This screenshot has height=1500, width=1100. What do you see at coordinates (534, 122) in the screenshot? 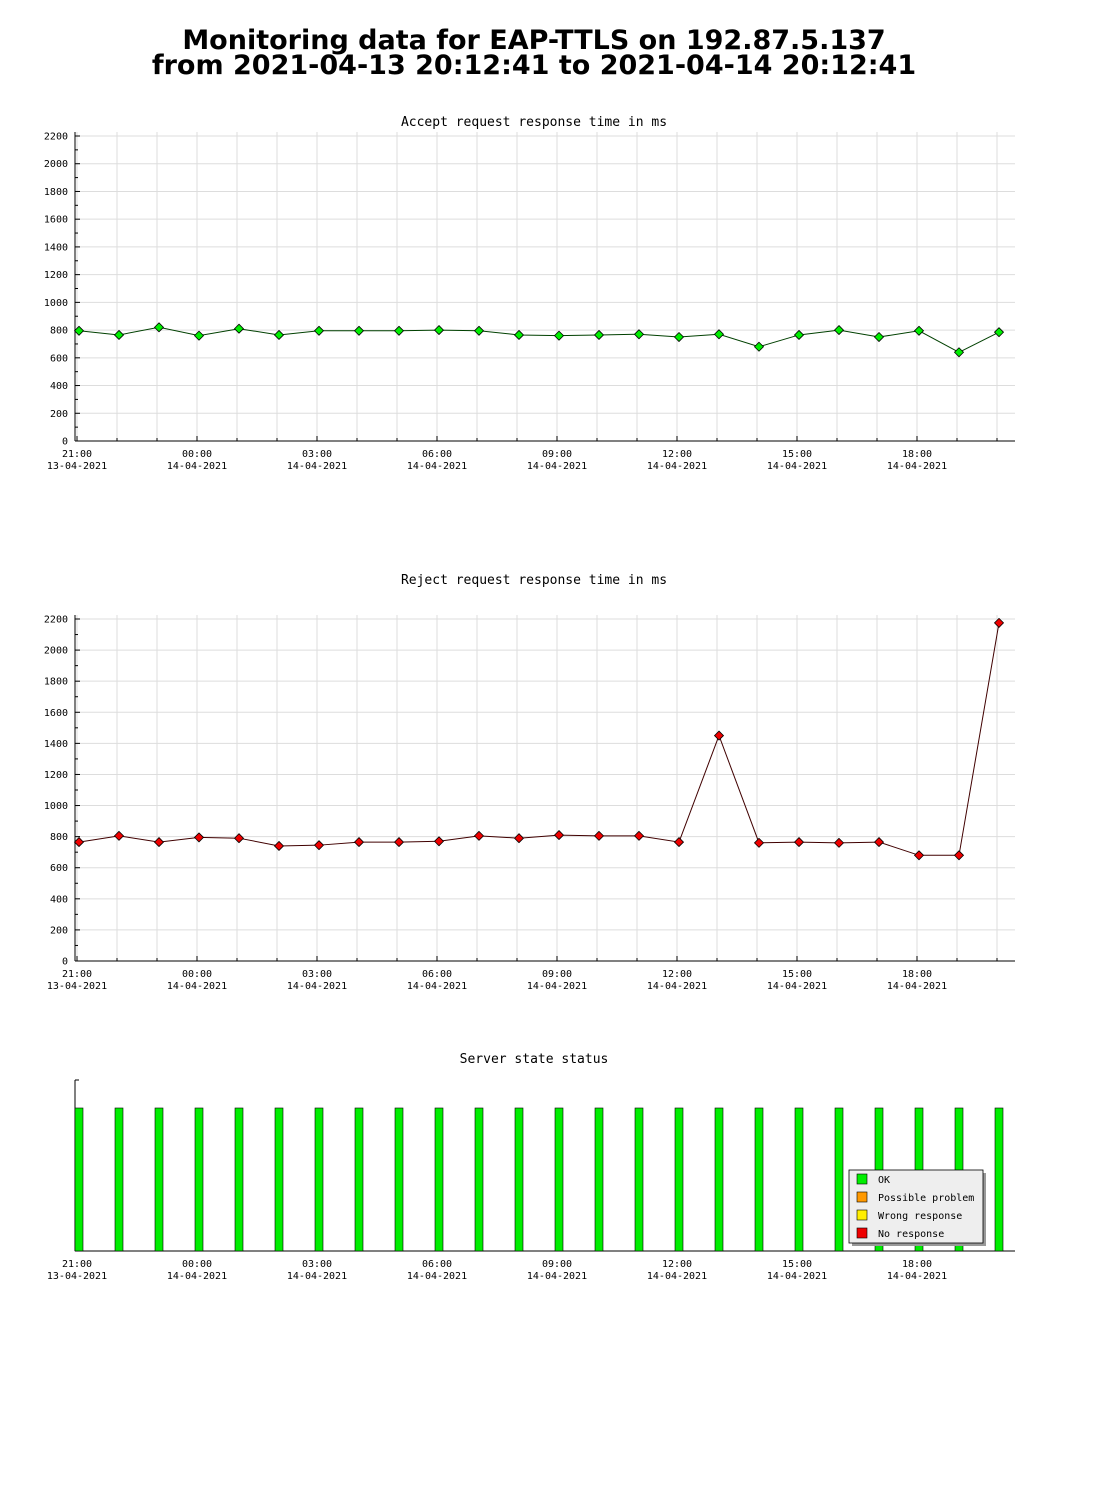
I see `chart-title: Accept request response time in ms` at bounding box center [534, 122].